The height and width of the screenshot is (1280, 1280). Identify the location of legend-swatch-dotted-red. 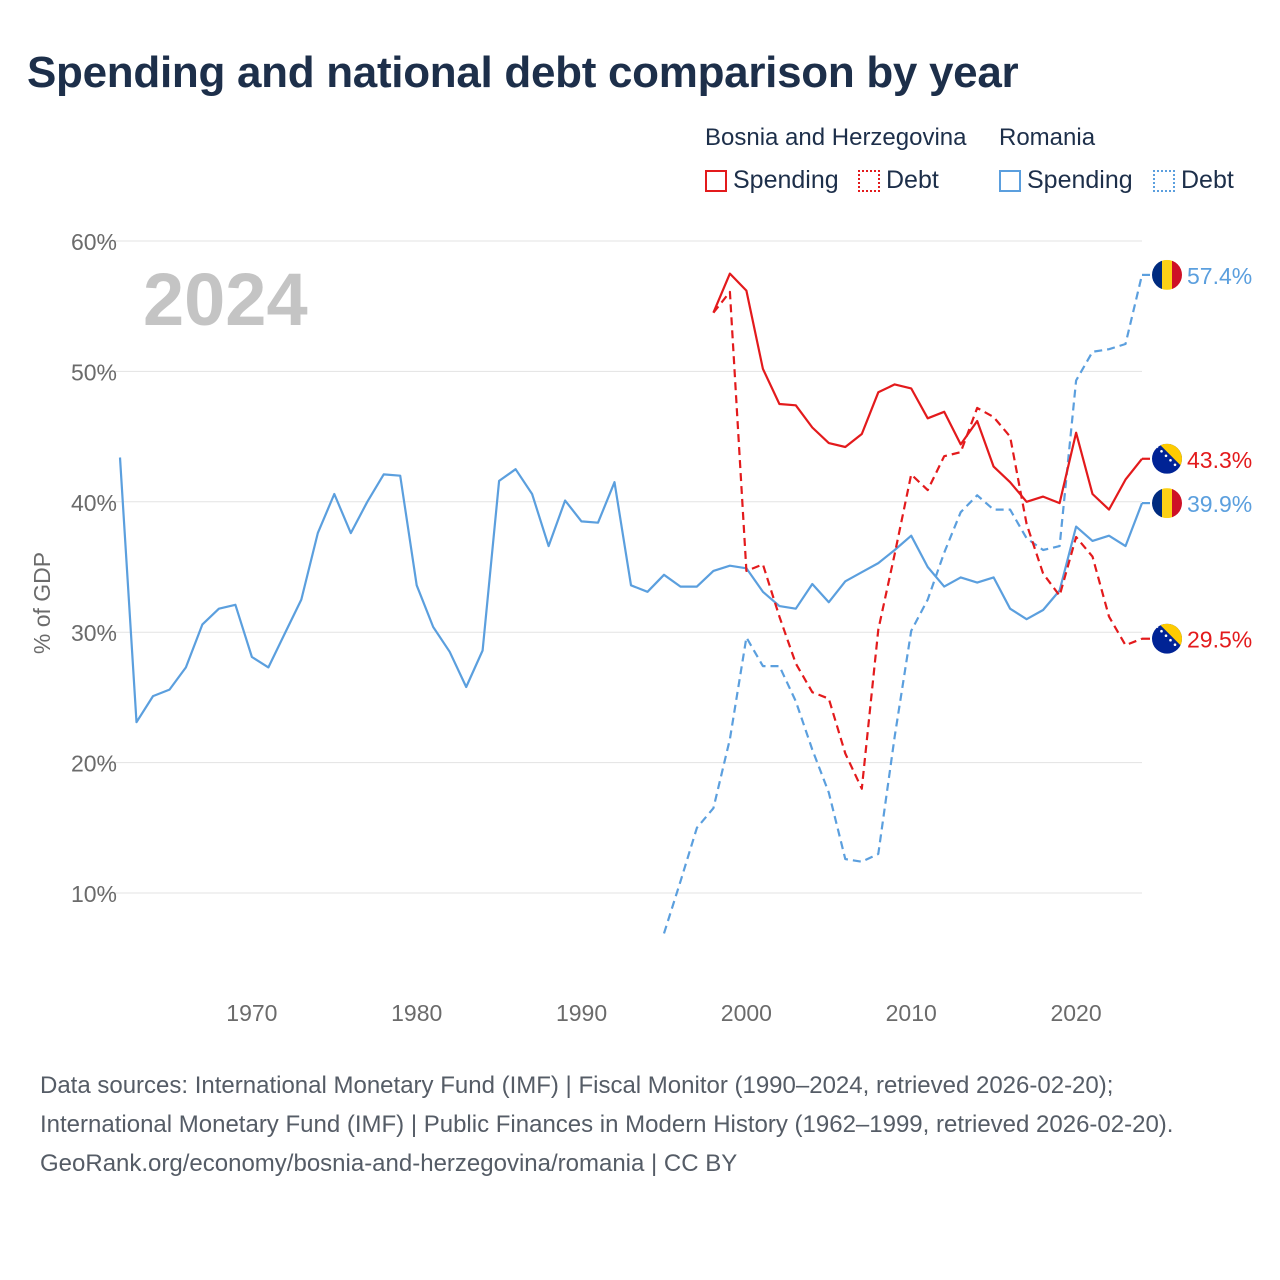
(869, 180).